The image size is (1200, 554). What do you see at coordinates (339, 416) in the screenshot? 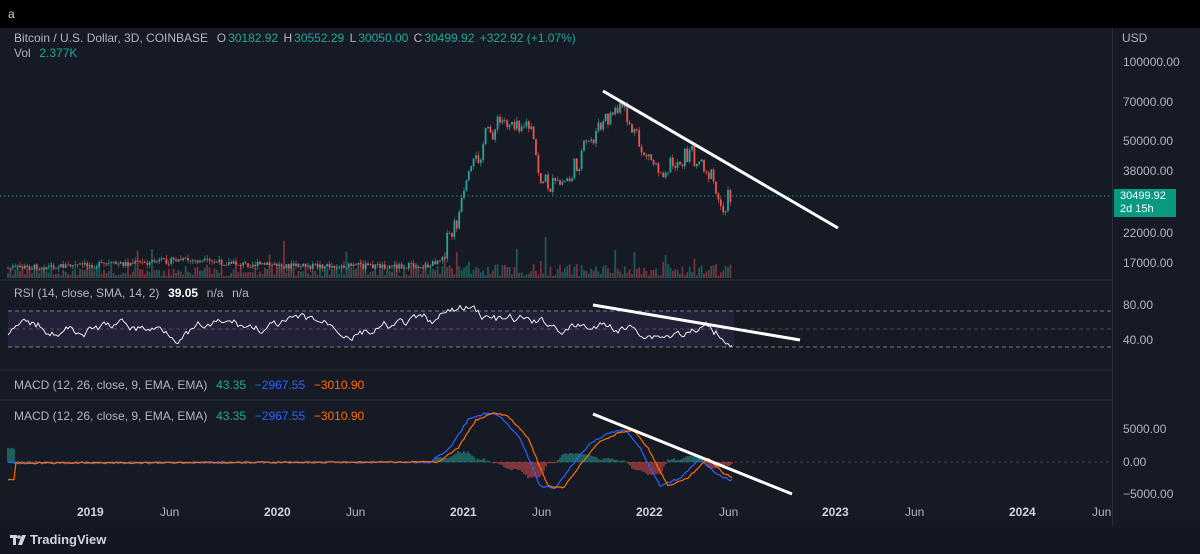
I see `macd-signal: −3010.90` at bounding box center [339, 416].